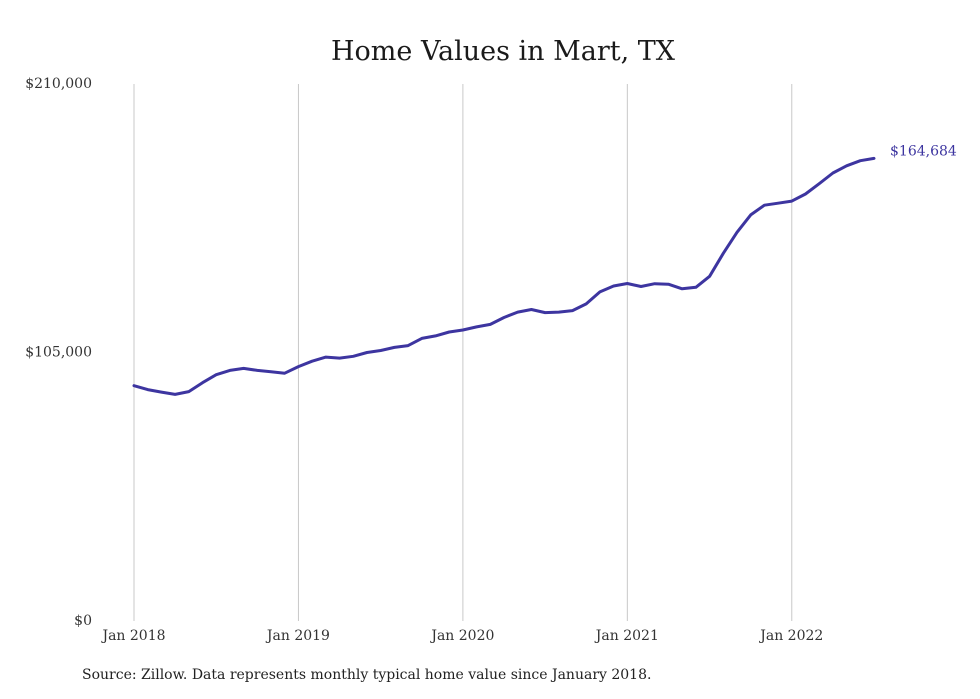 The width and height of the screenshot is (980, 699). What do you see at coordinates (58, 84) in the screenshot?
I see `y-tick-label: $210,000` at bounding box center [58, 84].